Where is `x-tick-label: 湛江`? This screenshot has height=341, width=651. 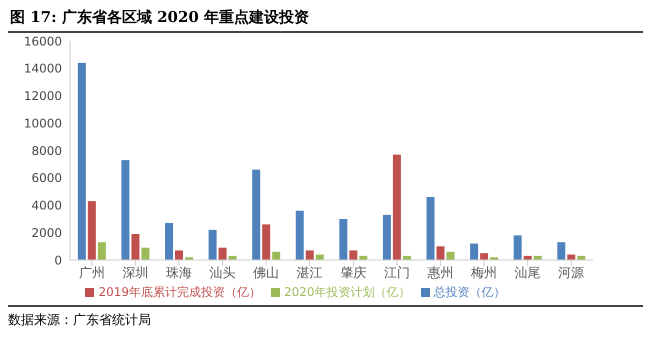
x-tick-label: 湛江 is located at coordinates (309, 274).